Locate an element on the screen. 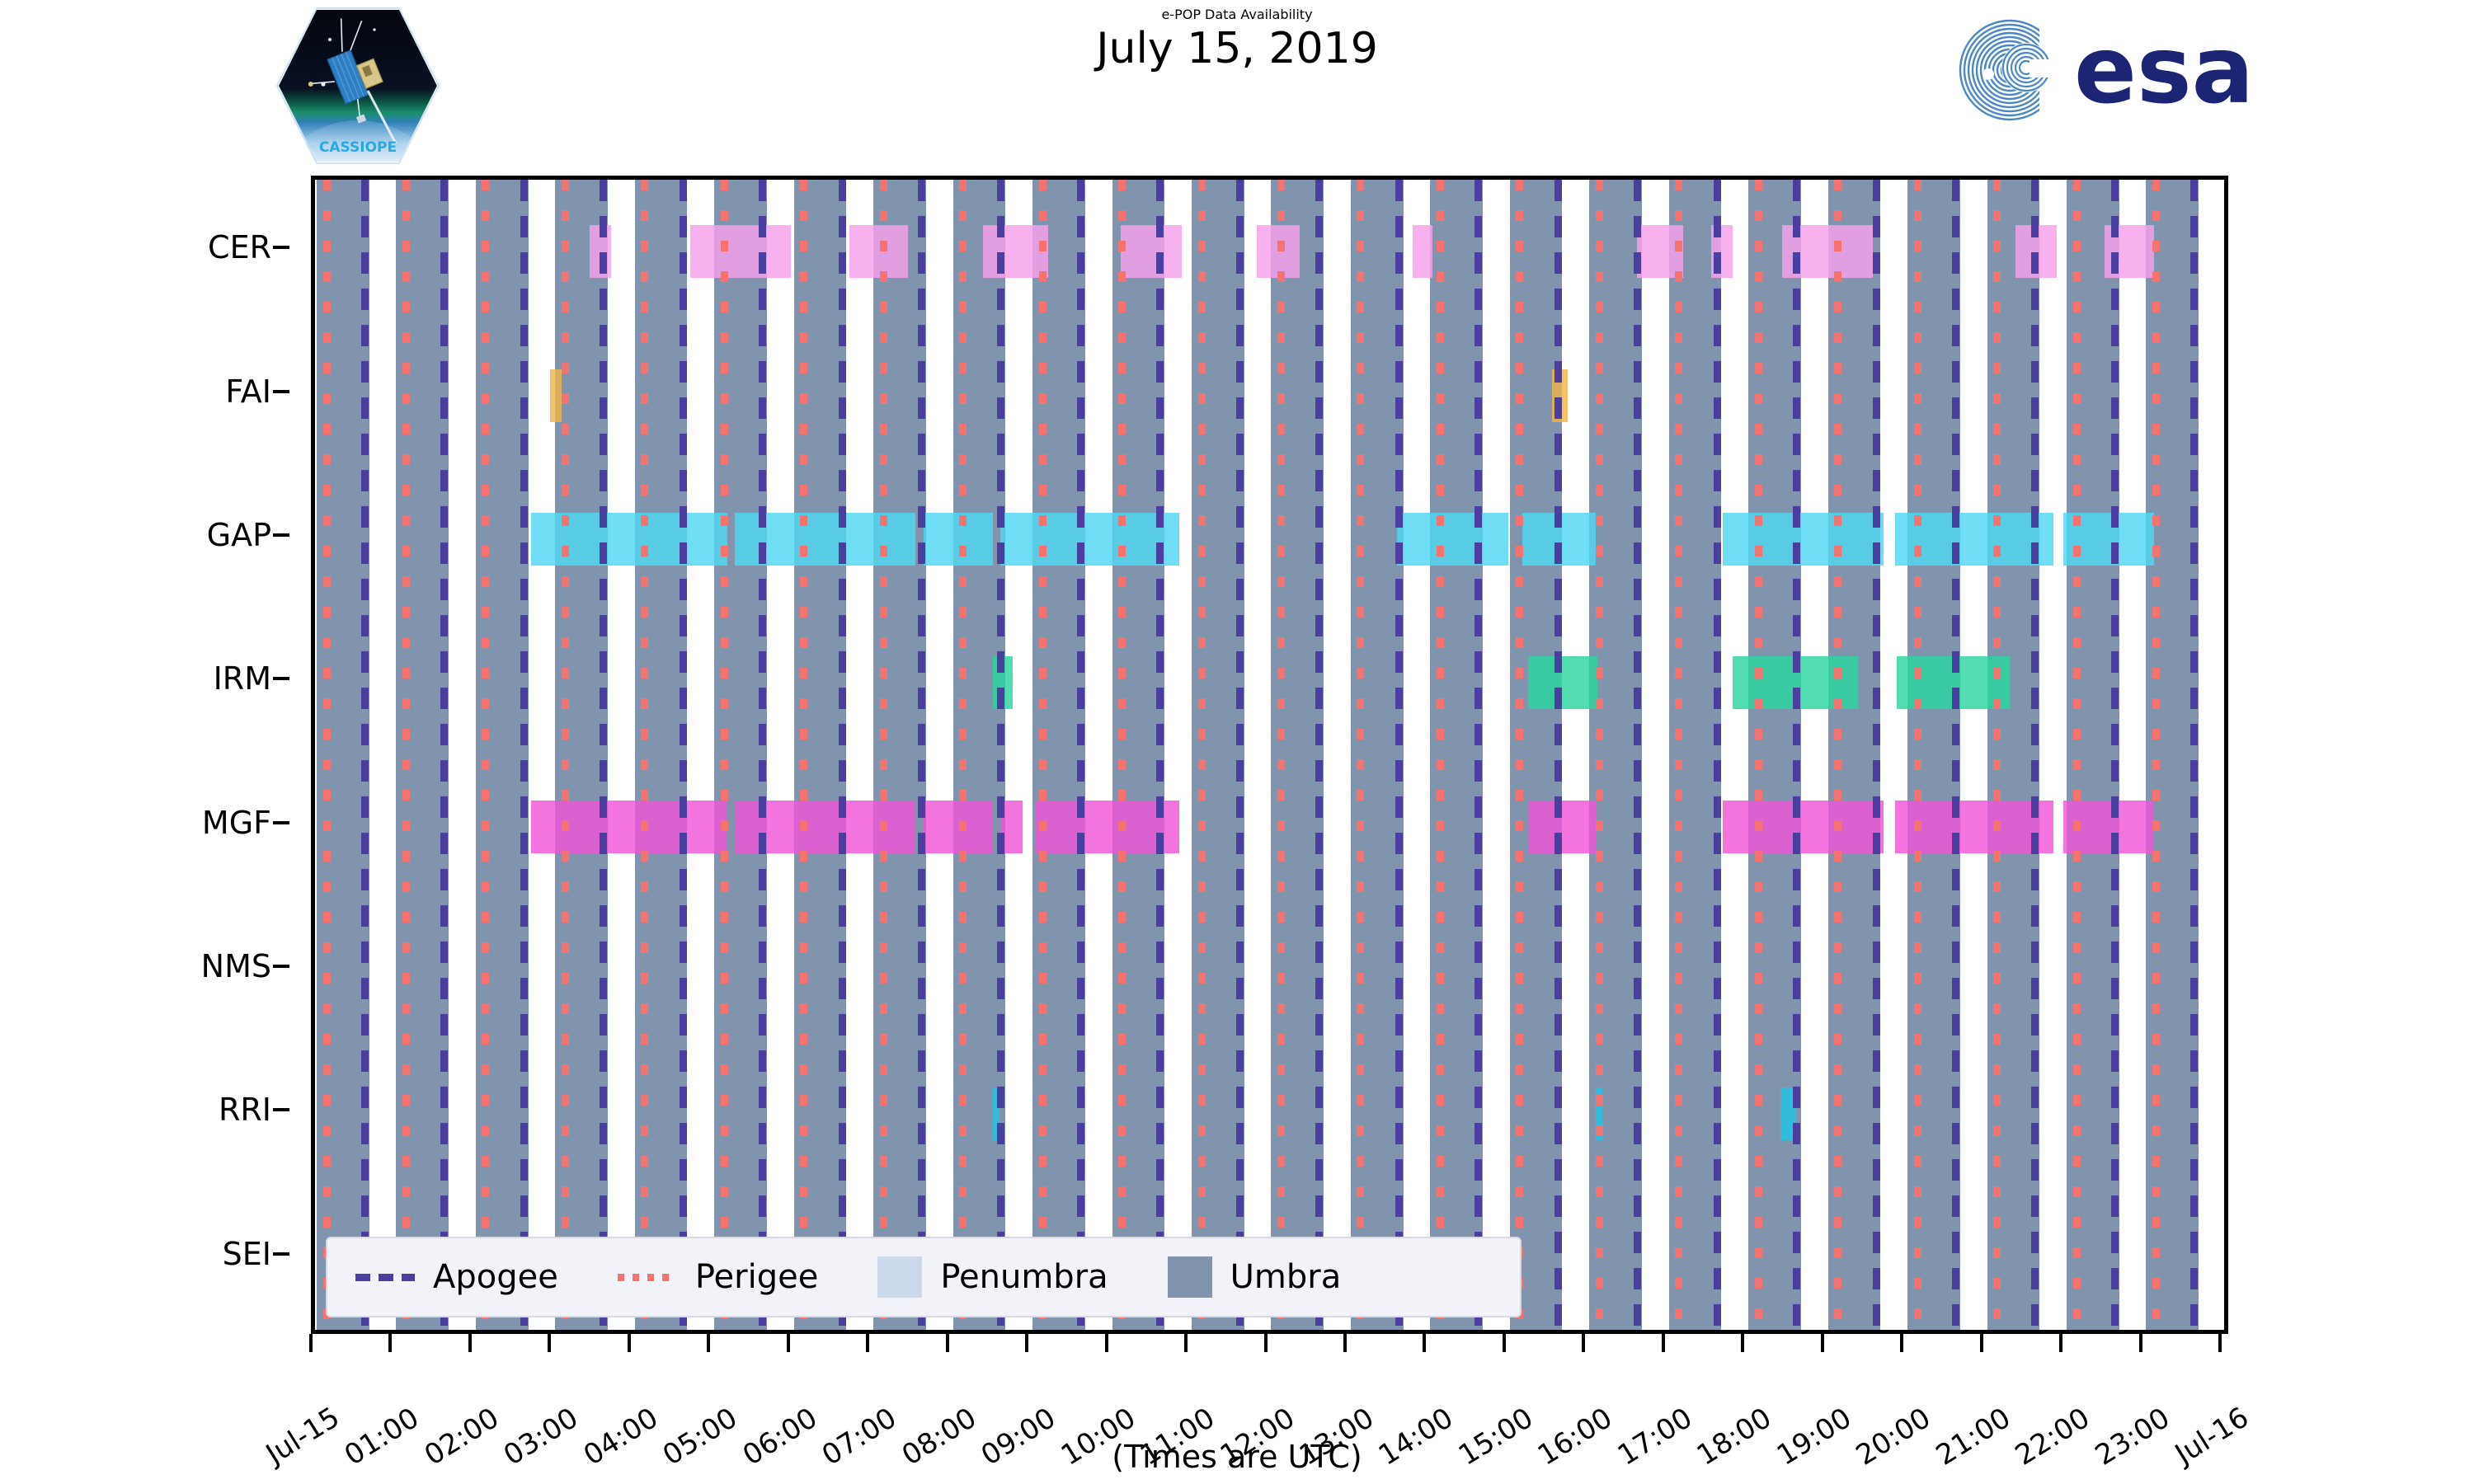 This screenshot has width=2474, height=1484. cassiope-logo-caption: CASSIOPE is located at coordinates (358, 147).